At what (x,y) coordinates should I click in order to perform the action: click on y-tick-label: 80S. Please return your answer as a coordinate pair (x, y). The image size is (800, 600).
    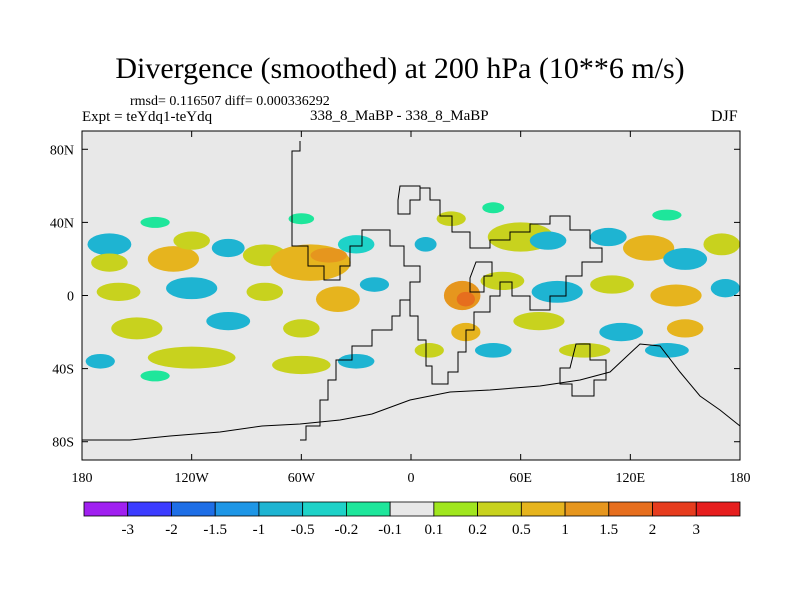
    Looking at the image, I should click on (63, 443).